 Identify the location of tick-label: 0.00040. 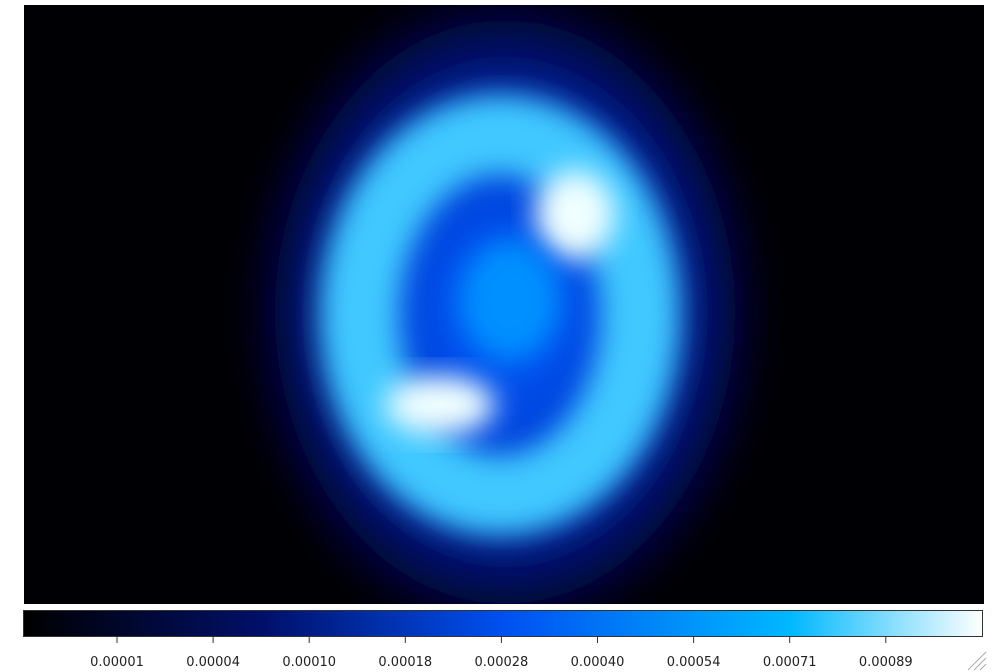
(598, 662).